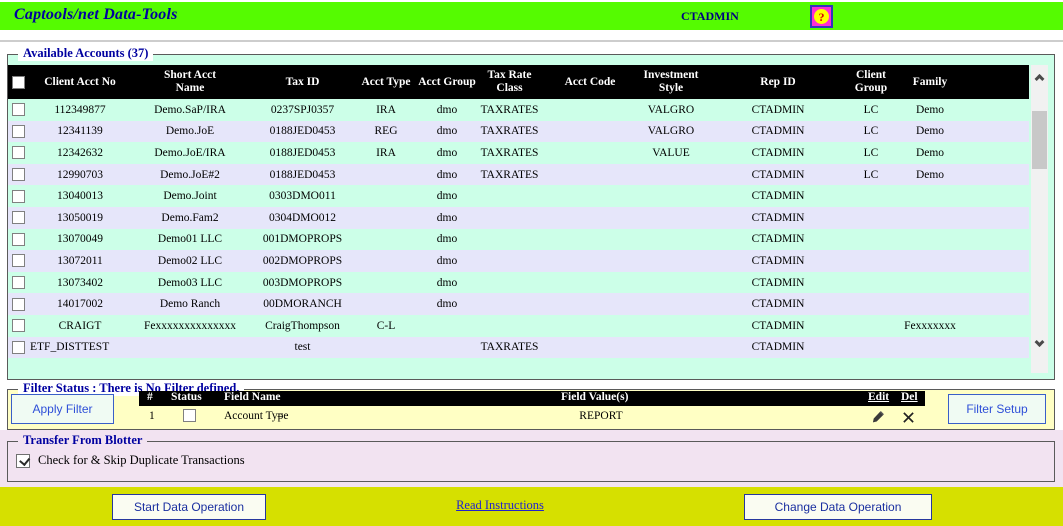 The width and height of the screenshot is (1063, 526). What do you see at coordinates (302, 325) in the screenshot?
I see `cell-tax-id: CraigThompson` at bounding box center [302, 325].